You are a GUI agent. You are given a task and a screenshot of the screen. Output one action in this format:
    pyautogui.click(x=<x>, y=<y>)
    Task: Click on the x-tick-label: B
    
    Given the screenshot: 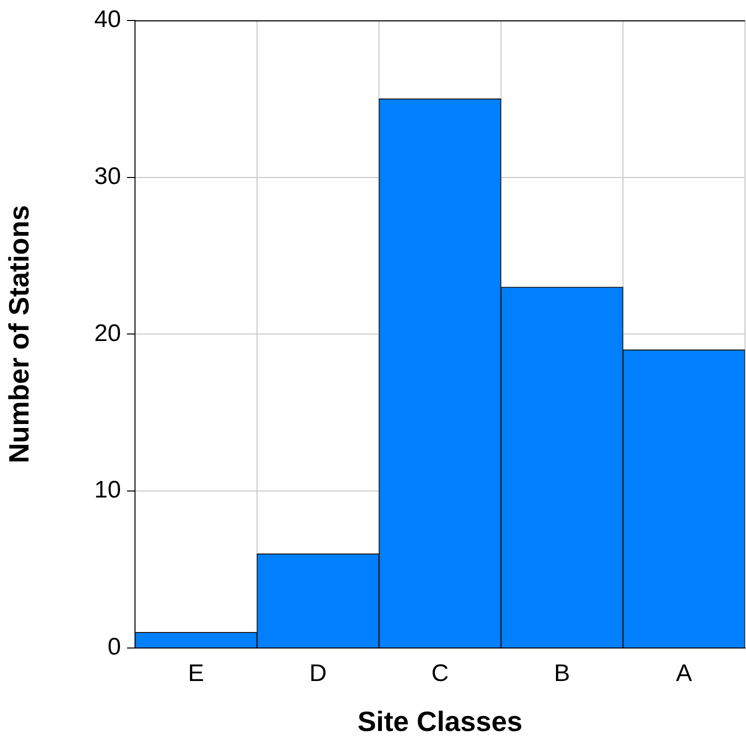 What is the action you would take?
    pyautogui.click(x=562, y=674)
    